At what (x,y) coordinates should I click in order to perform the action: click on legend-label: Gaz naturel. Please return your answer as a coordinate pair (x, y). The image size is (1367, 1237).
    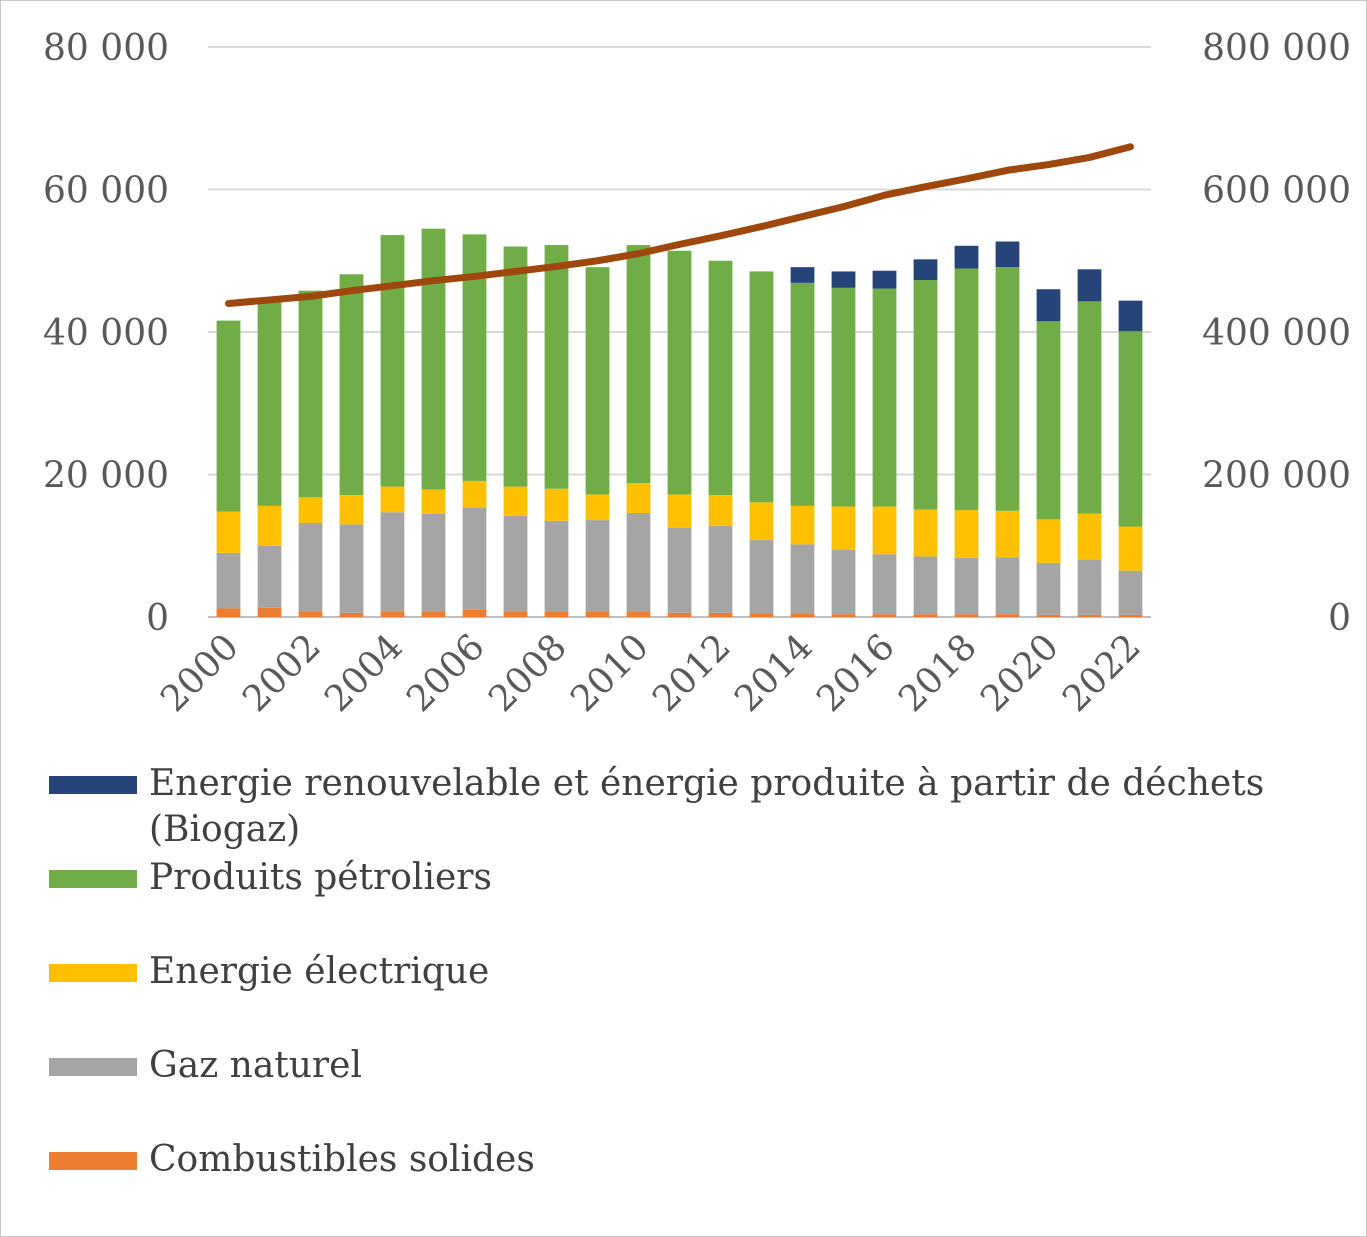
    Looking at the image, I should click on (255, 1065).